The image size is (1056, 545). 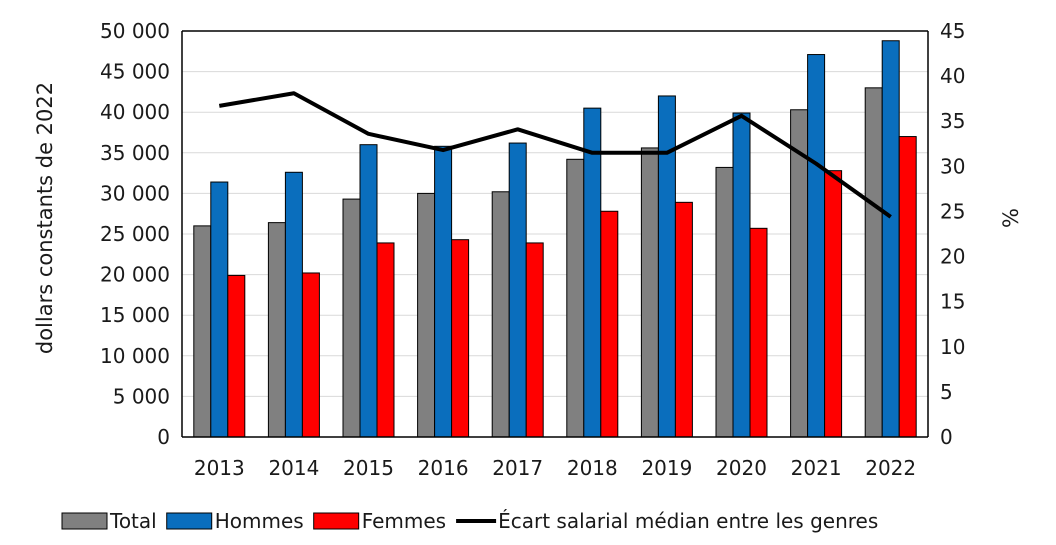 What do you see at coordinates (833, 304) in the screenshot?
I see `bar-femmes-2021` at bounding box center [833, 304].